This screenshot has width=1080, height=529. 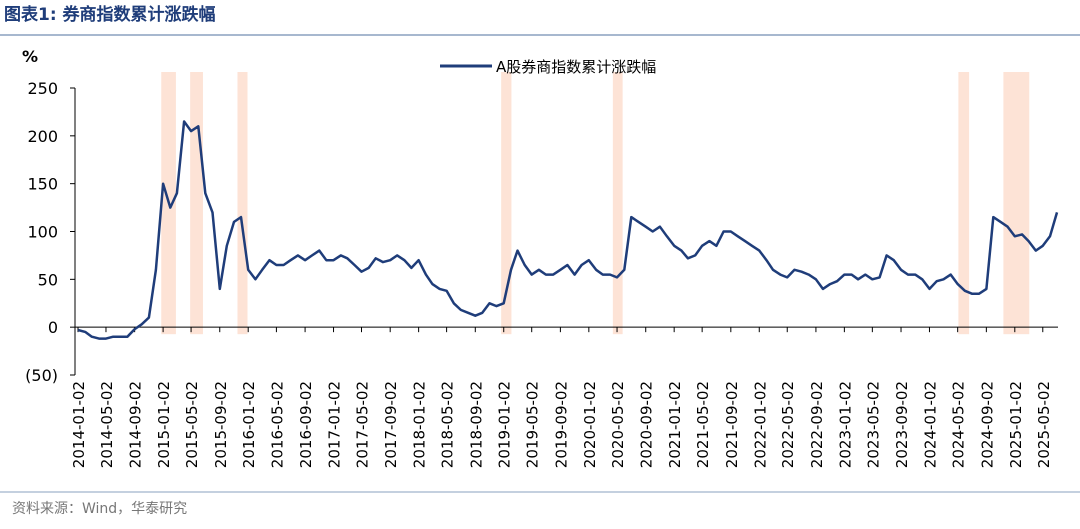 What do you see at coordinates (42, 184) in the screenshot?
I see `y-tick-label: 150` at bounding box center [42, 184].